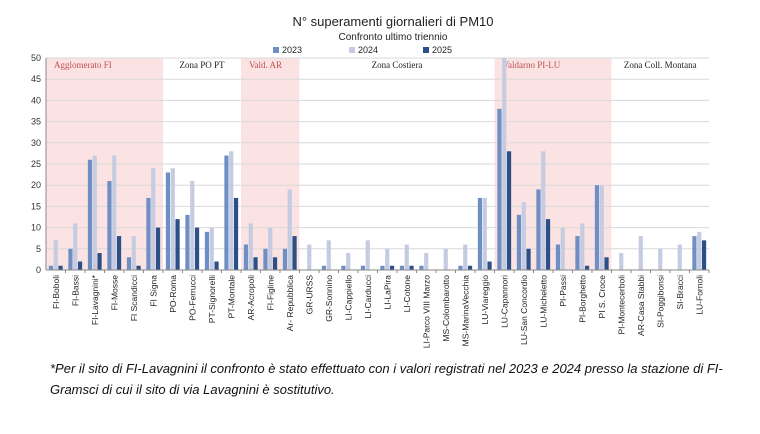  I want to click on y-tick-label: 40, so click(36, 100).